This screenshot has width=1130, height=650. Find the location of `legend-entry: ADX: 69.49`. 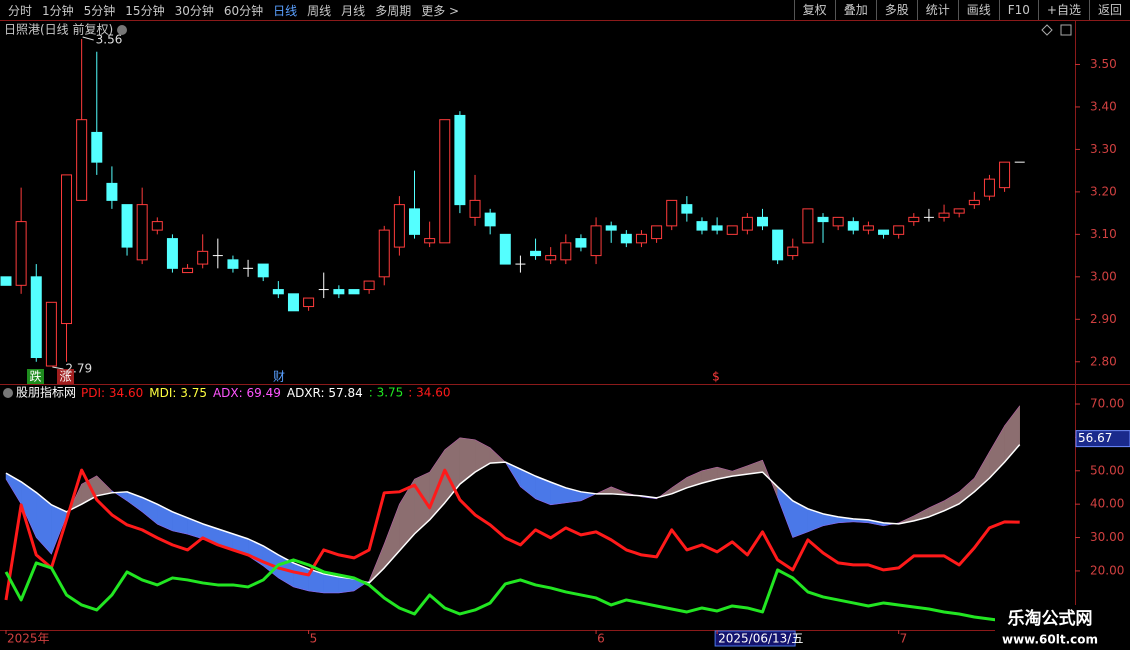

legend-entry: ADX: 69.49 is located at coordinates (247, 393).